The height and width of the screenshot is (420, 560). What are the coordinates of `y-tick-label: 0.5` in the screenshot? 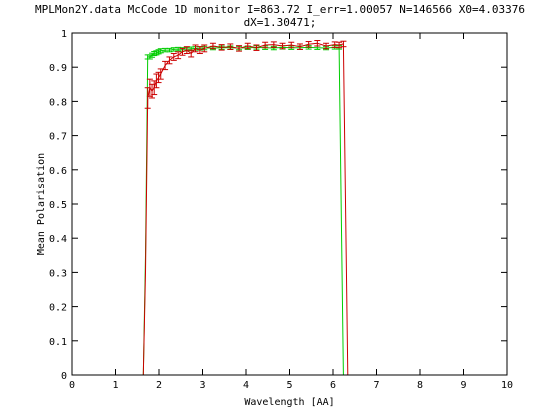 It's located at (58, 205).